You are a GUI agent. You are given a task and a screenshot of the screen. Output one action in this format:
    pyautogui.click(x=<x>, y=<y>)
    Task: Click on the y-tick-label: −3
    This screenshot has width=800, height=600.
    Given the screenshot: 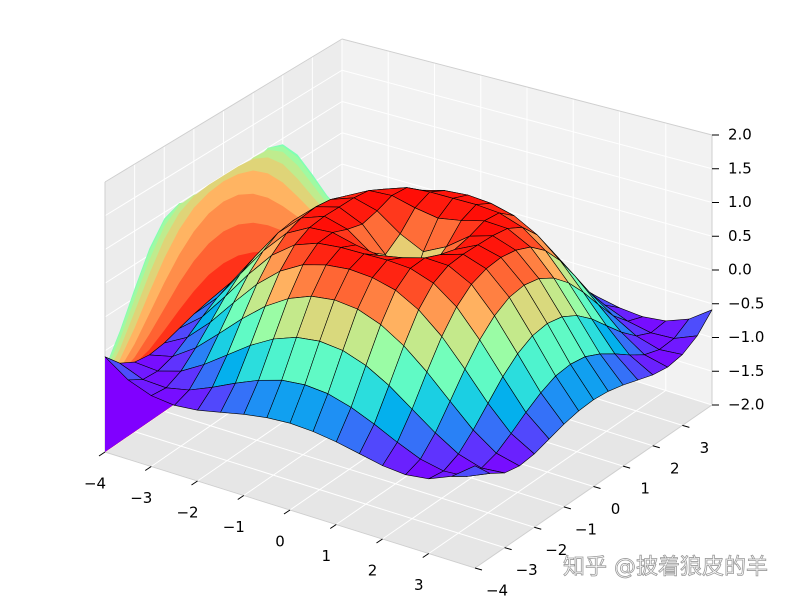 What is the action you would take?
    pyautogui.click(x=527, y=570)
    